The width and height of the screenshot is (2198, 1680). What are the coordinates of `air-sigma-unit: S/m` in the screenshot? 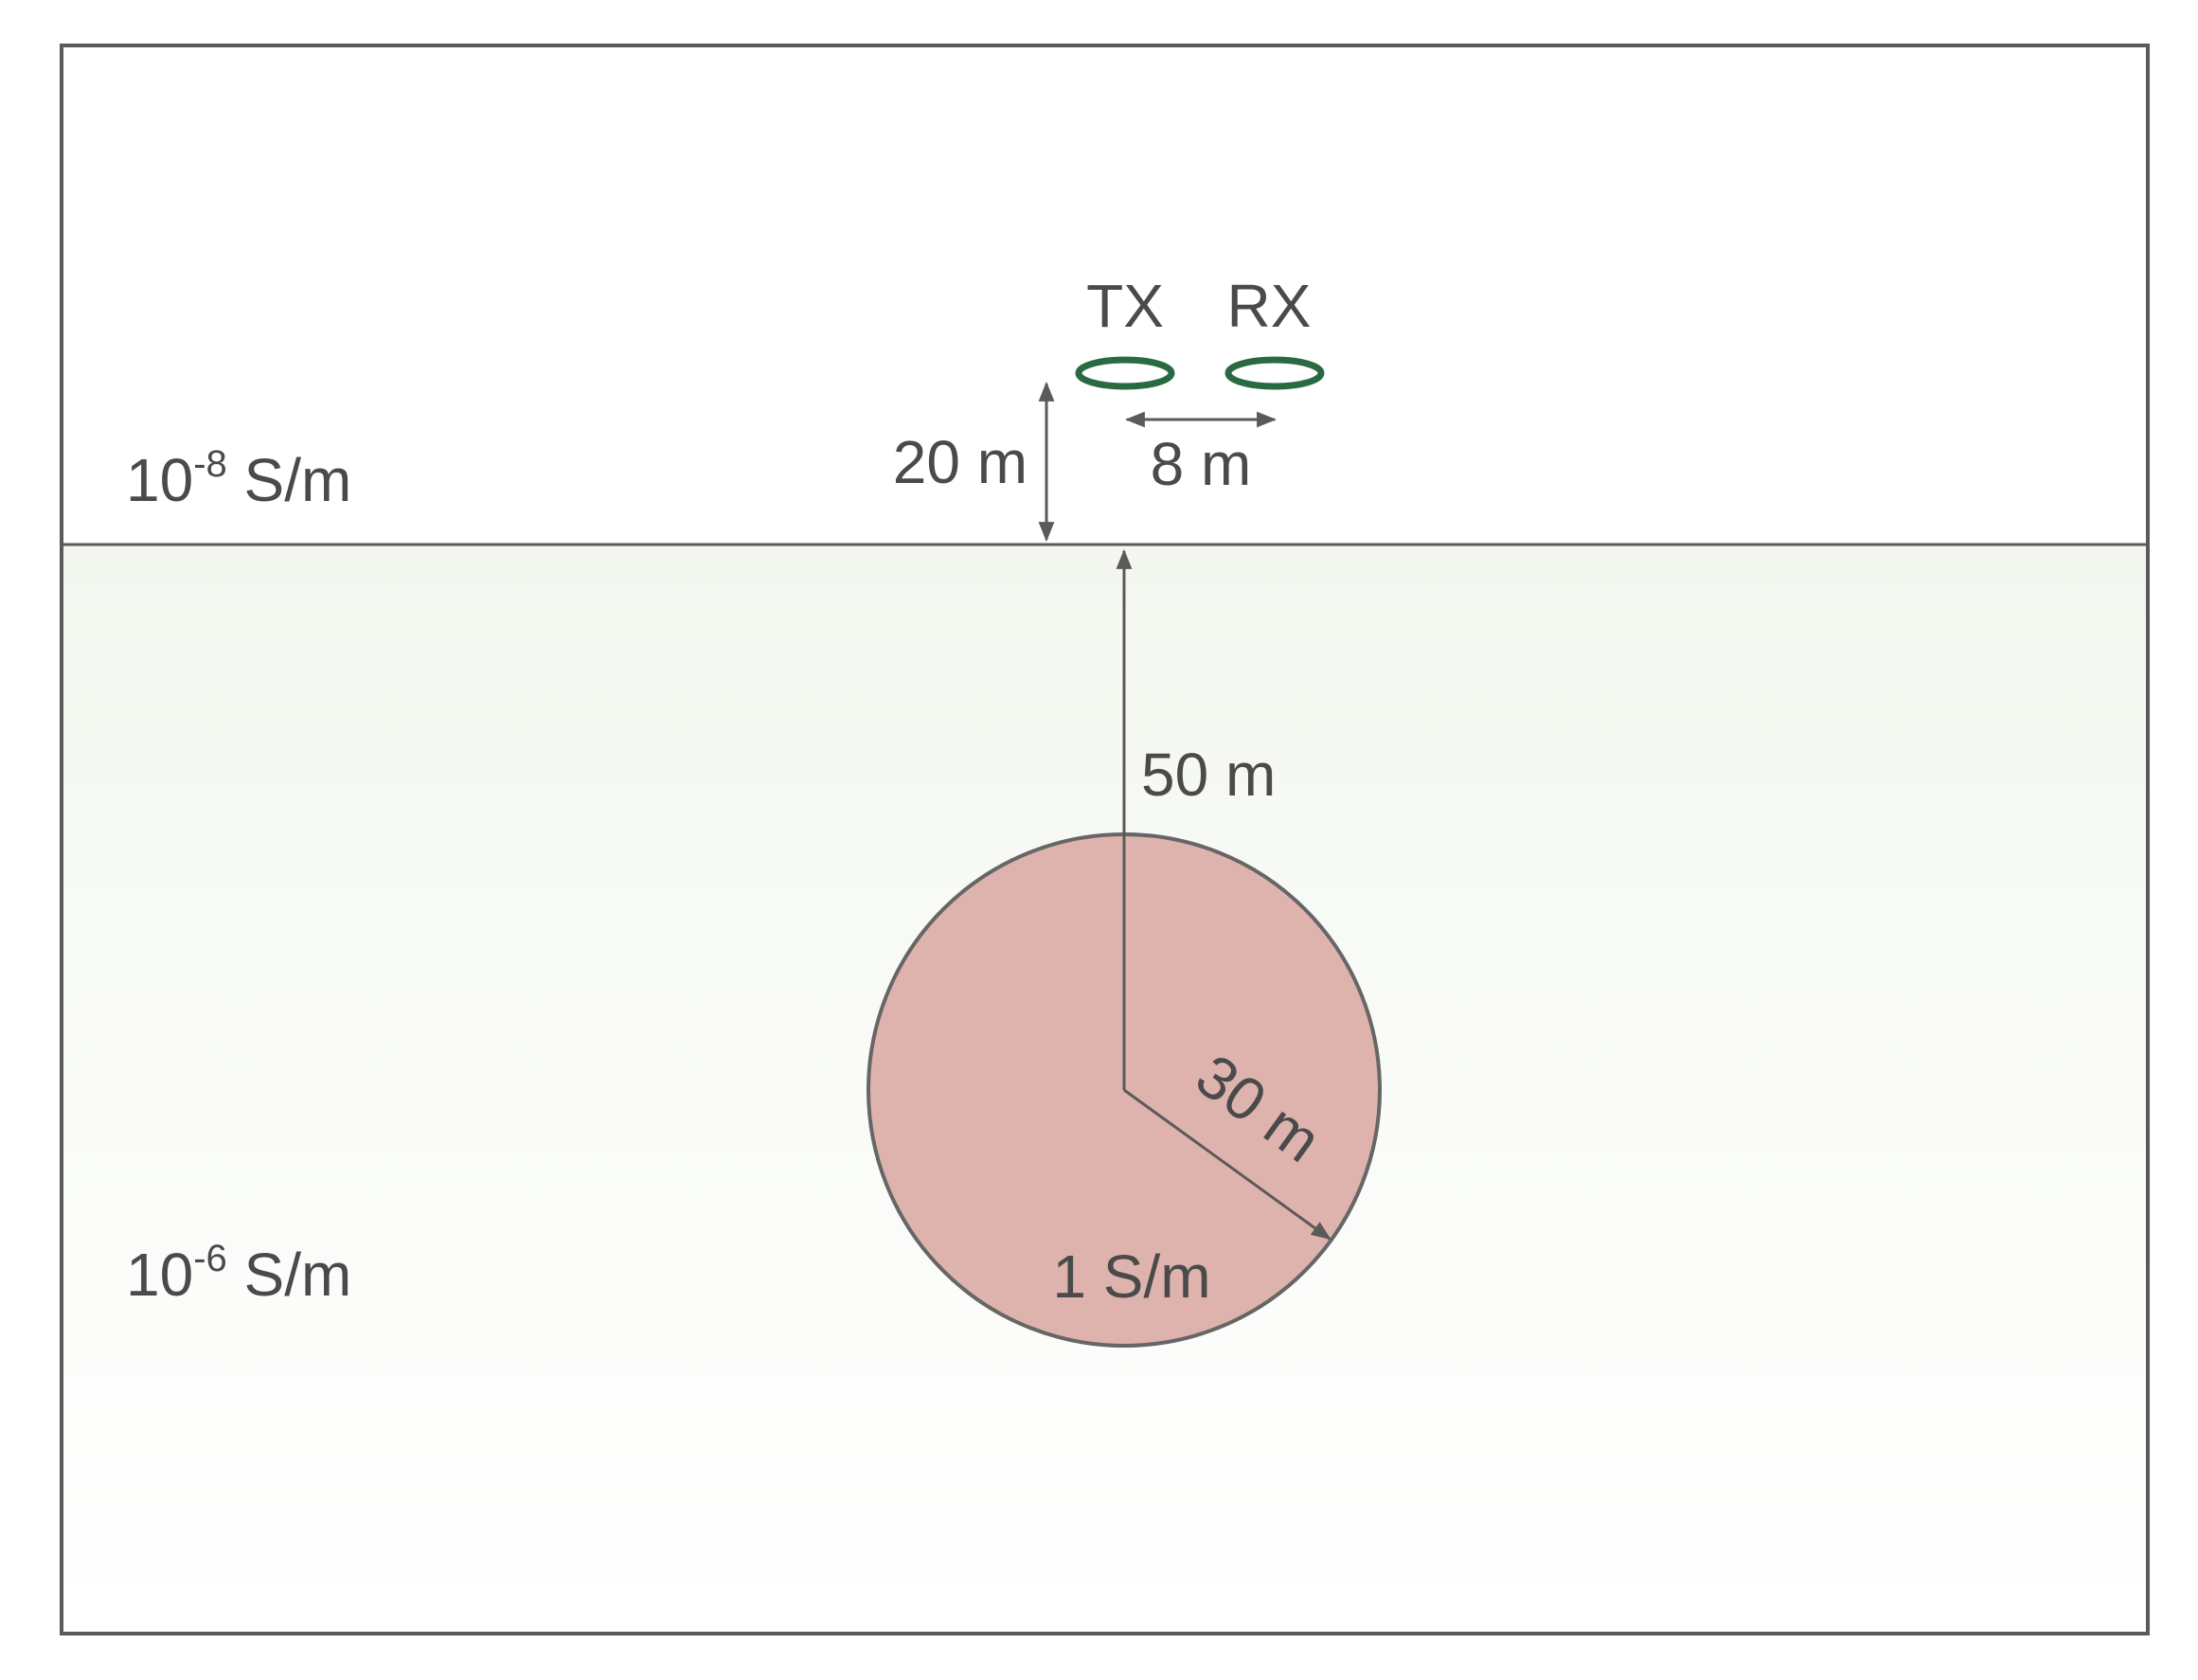 It's located at (289, 480).